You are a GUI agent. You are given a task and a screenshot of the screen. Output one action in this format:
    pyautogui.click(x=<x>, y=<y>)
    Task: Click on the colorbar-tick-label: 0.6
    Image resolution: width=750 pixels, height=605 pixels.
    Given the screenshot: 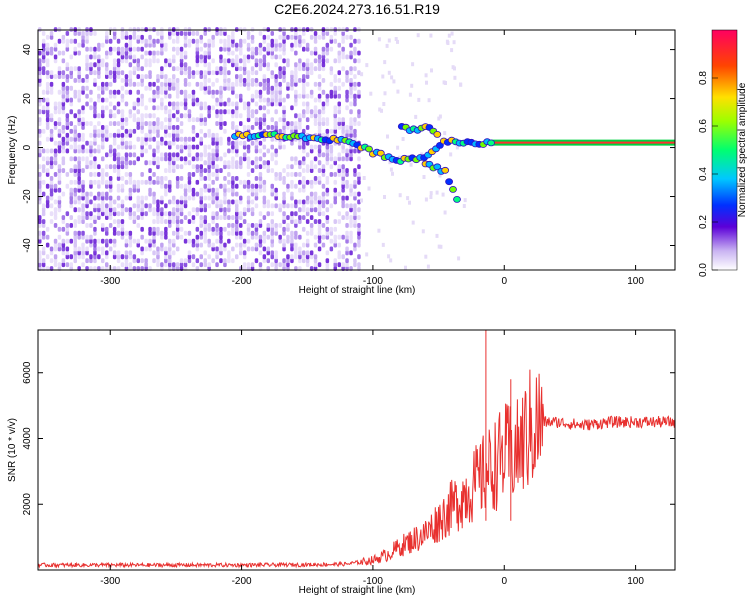 What is the action you would take?
    pyautogui.click(x=703, y=126)
    